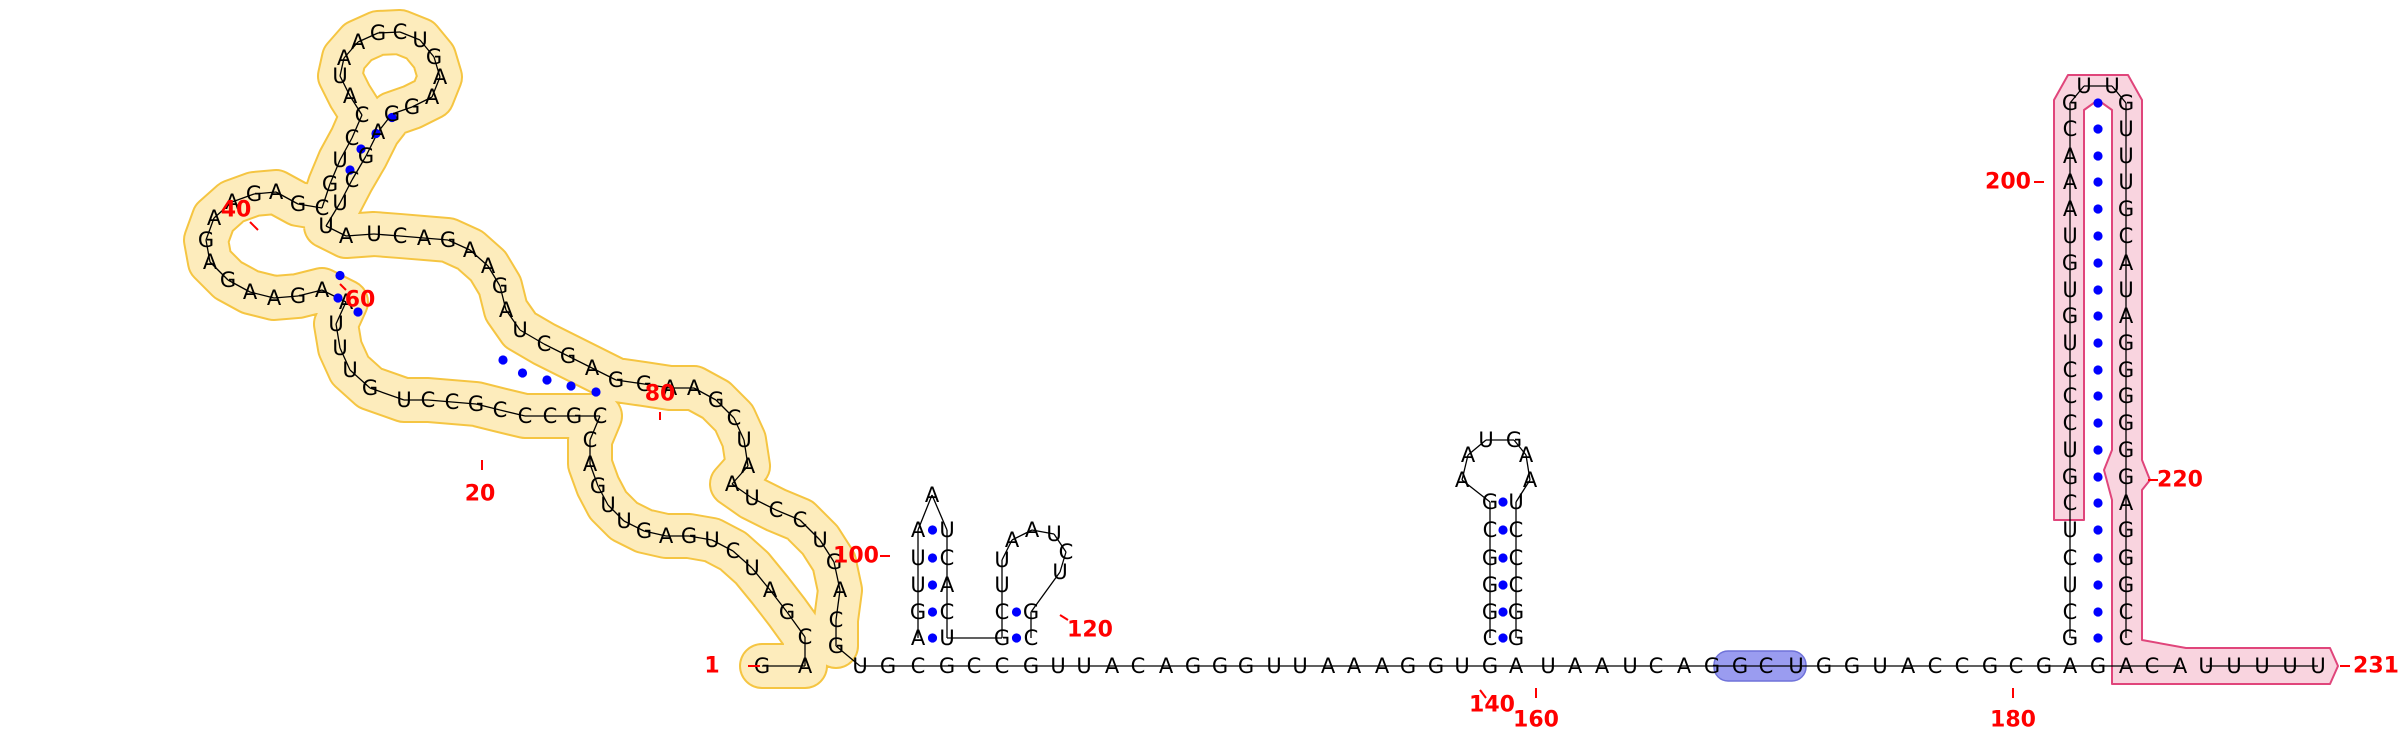 This screenshot has height=733, width=2400. I want to click on position-label: 231, so click(2376, 666).